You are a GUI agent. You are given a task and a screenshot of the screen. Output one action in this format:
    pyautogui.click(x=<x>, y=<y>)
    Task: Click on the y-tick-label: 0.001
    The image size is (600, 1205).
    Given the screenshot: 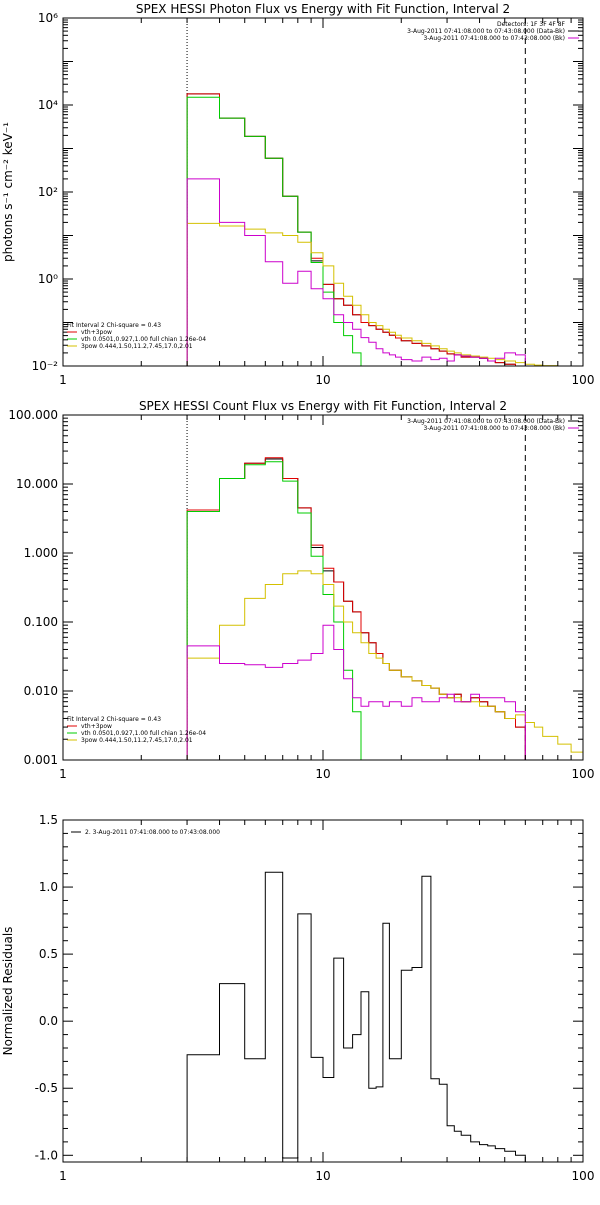 What is the action you would take?
    pyautogui.click(x=41, y=760)
    